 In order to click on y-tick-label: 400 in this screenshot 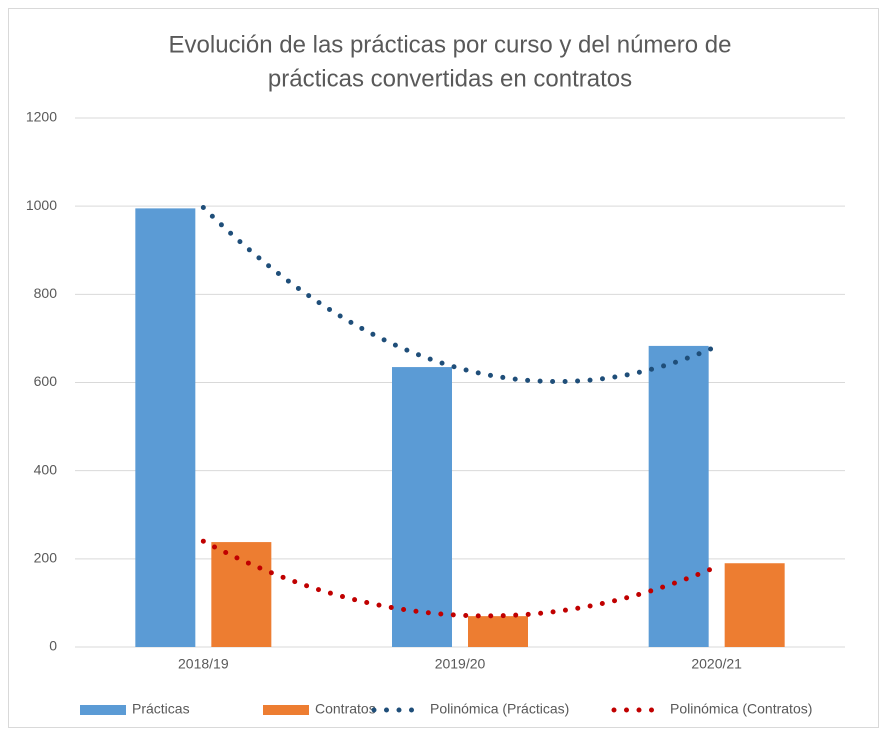, I will do `click(46, 469)`.